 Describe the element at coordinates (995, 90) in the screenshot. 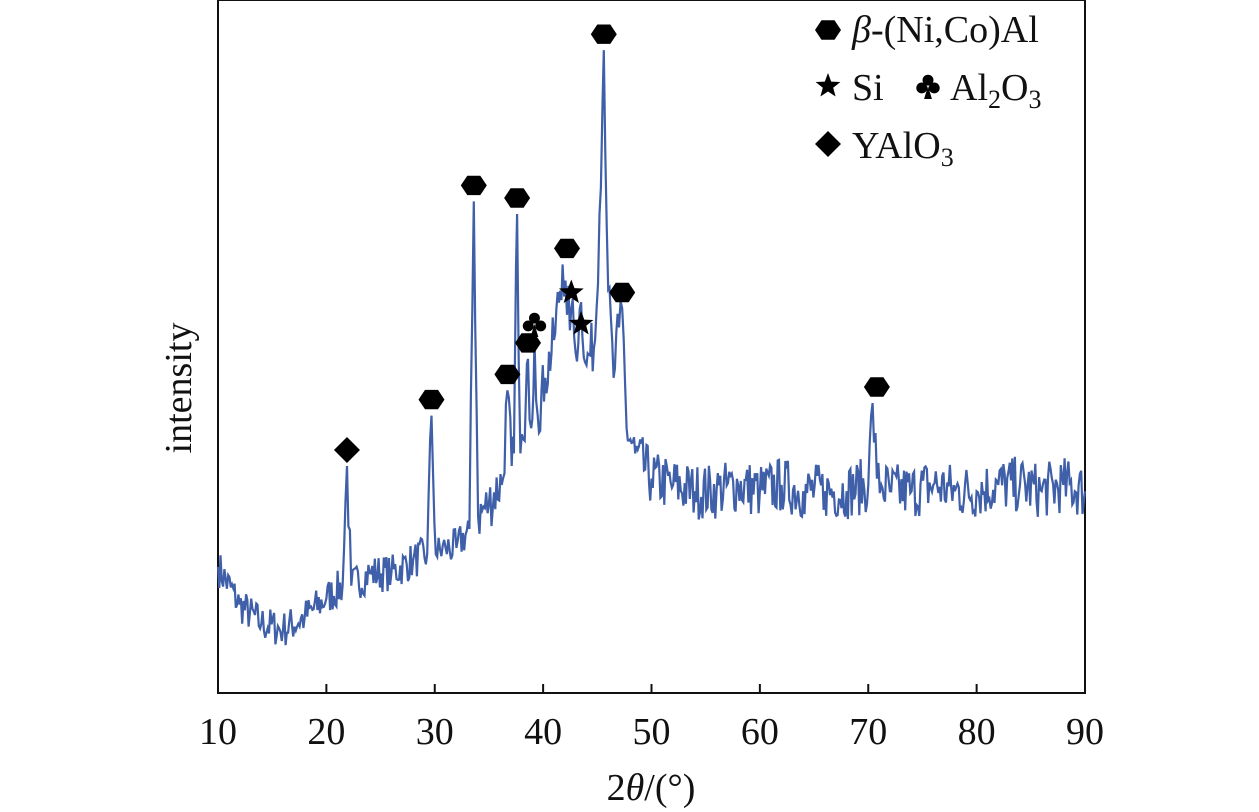

I see `legend-label-al2o3: Al2O3` at that location.